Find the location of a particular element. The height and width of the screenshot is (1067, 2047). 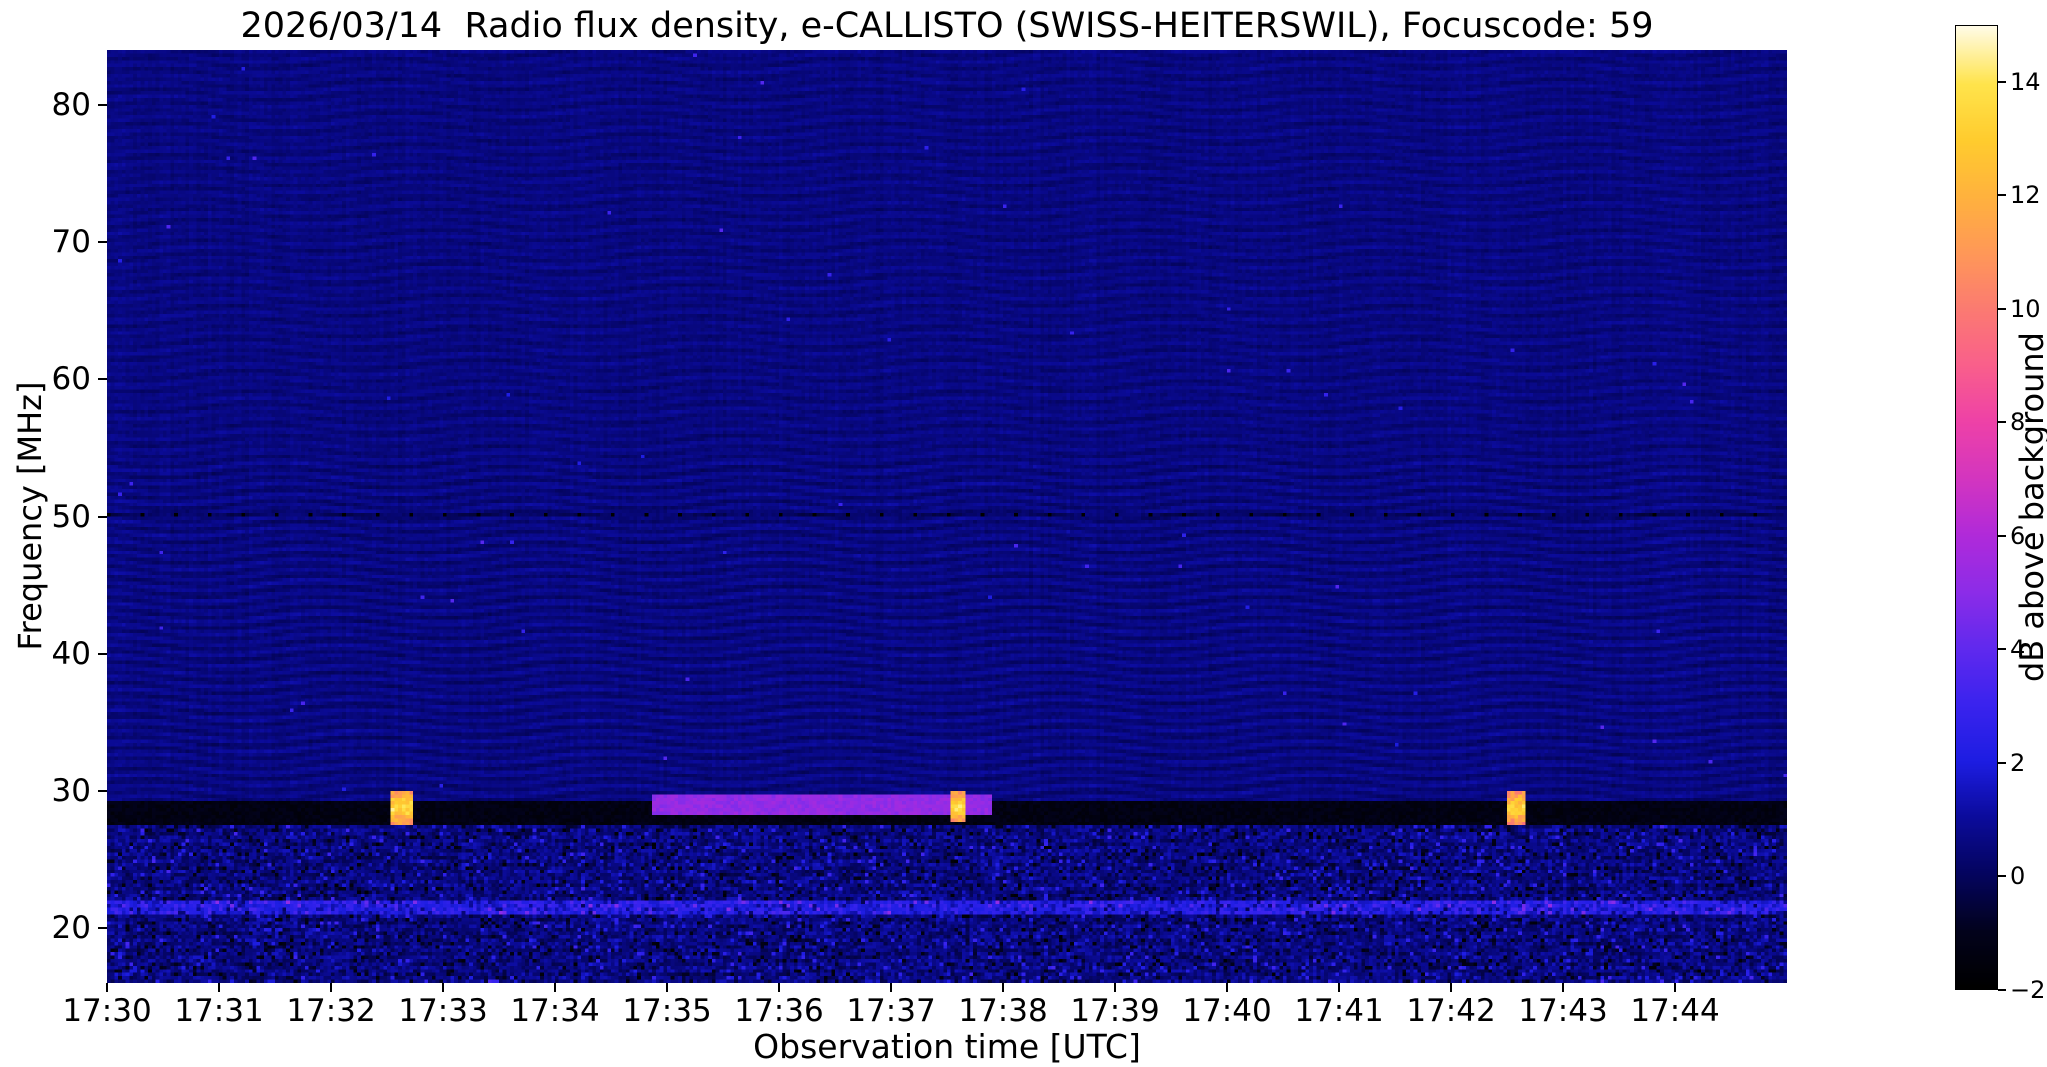

y-tick-label: 30 is located at coordinates (71, 790).